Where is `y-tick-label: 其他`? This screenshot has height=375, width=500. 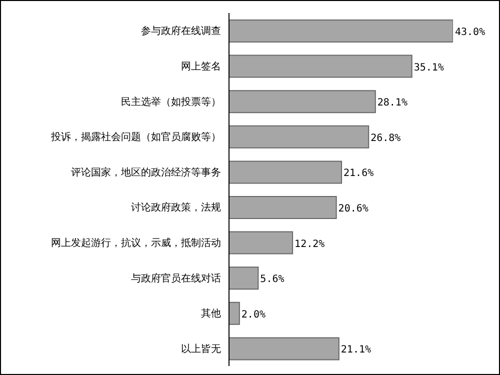
y-tick-label: 其他 is located at coordinates (211, 314).